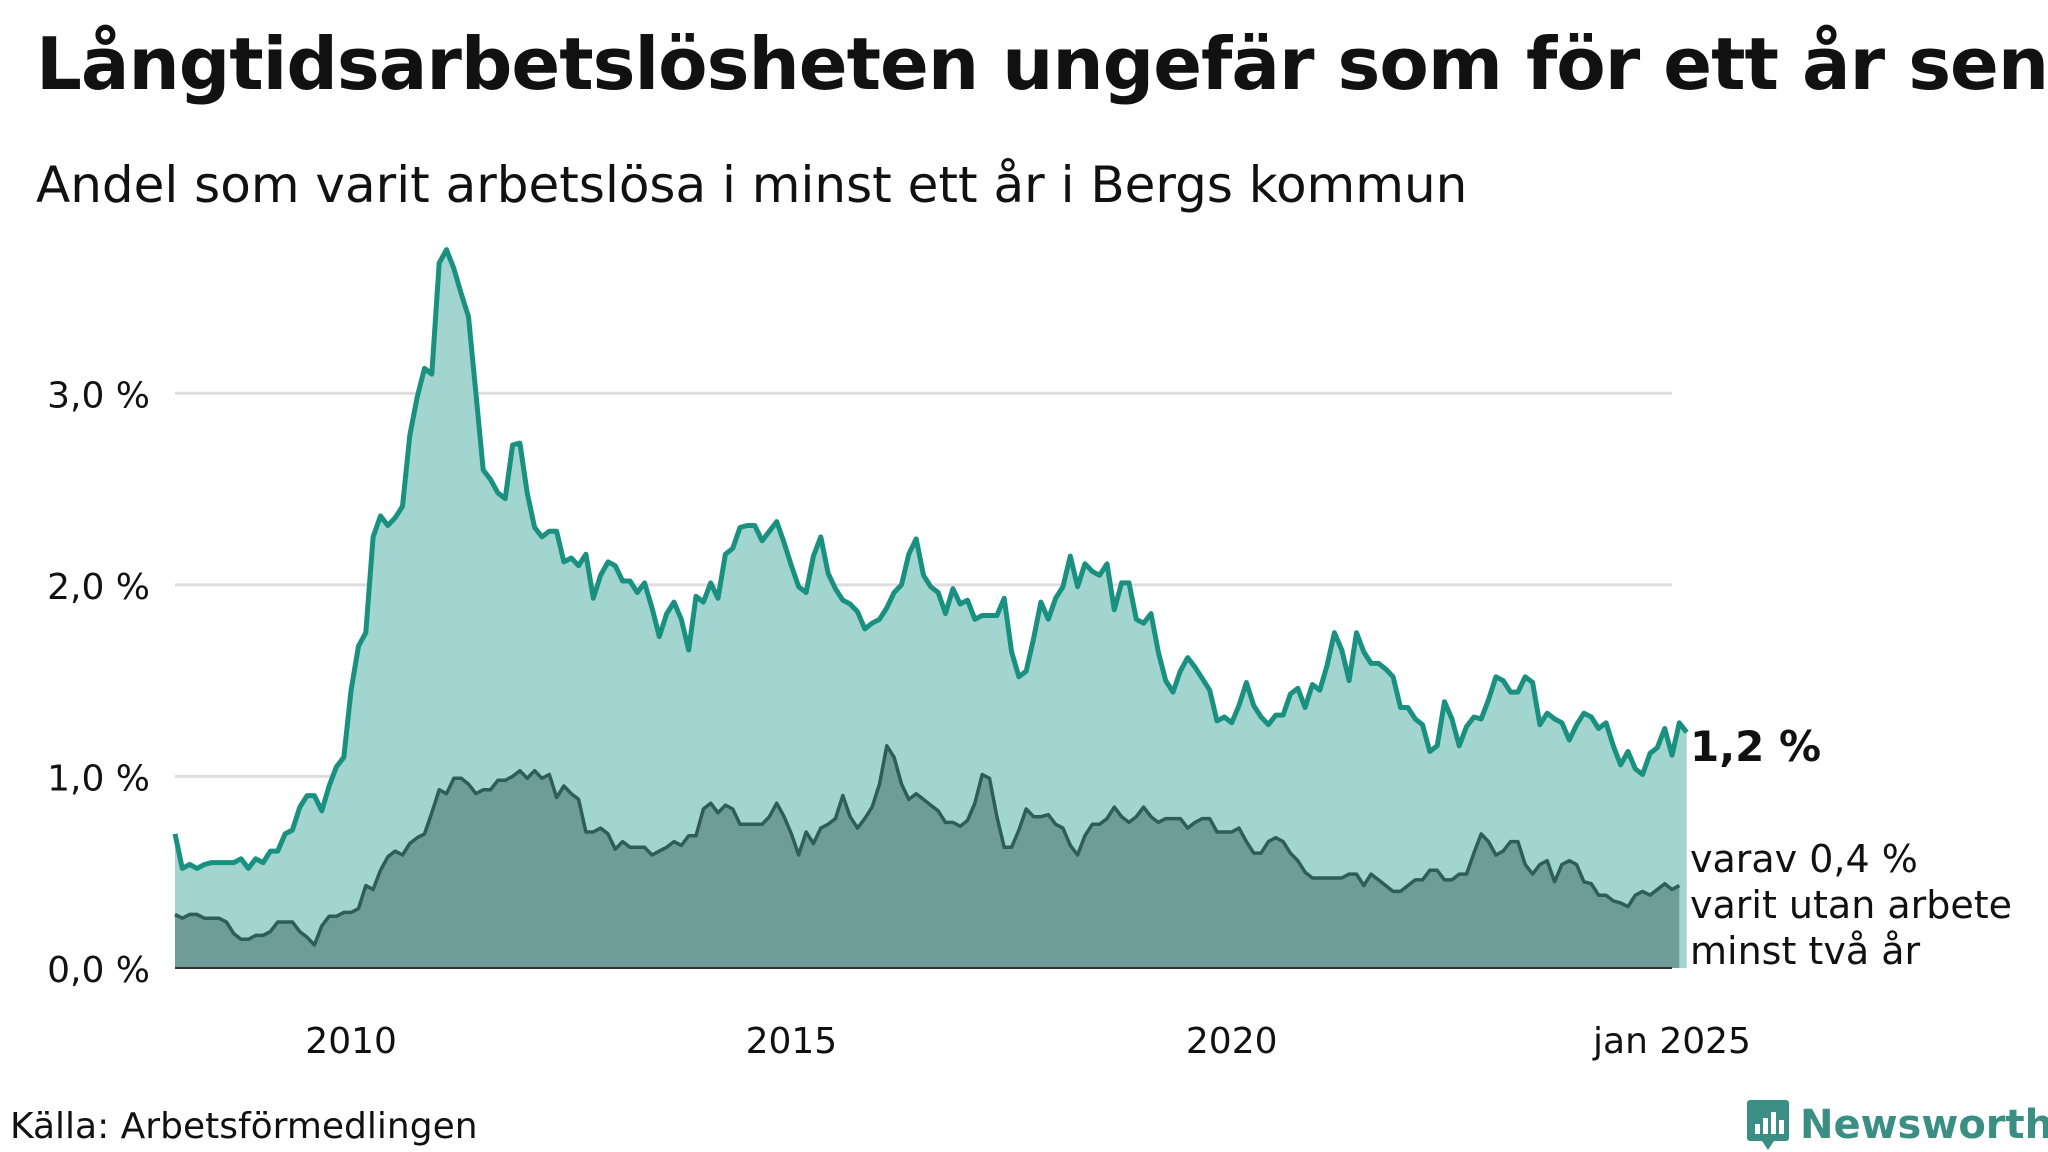 The width and height of the screenshot is (2048, 1152). What do you see at coordinates (1804, 859) in the screenshot?
I see `end-label-sub-line-1: varav 0,4 %` at bounding box center [1804, 859].